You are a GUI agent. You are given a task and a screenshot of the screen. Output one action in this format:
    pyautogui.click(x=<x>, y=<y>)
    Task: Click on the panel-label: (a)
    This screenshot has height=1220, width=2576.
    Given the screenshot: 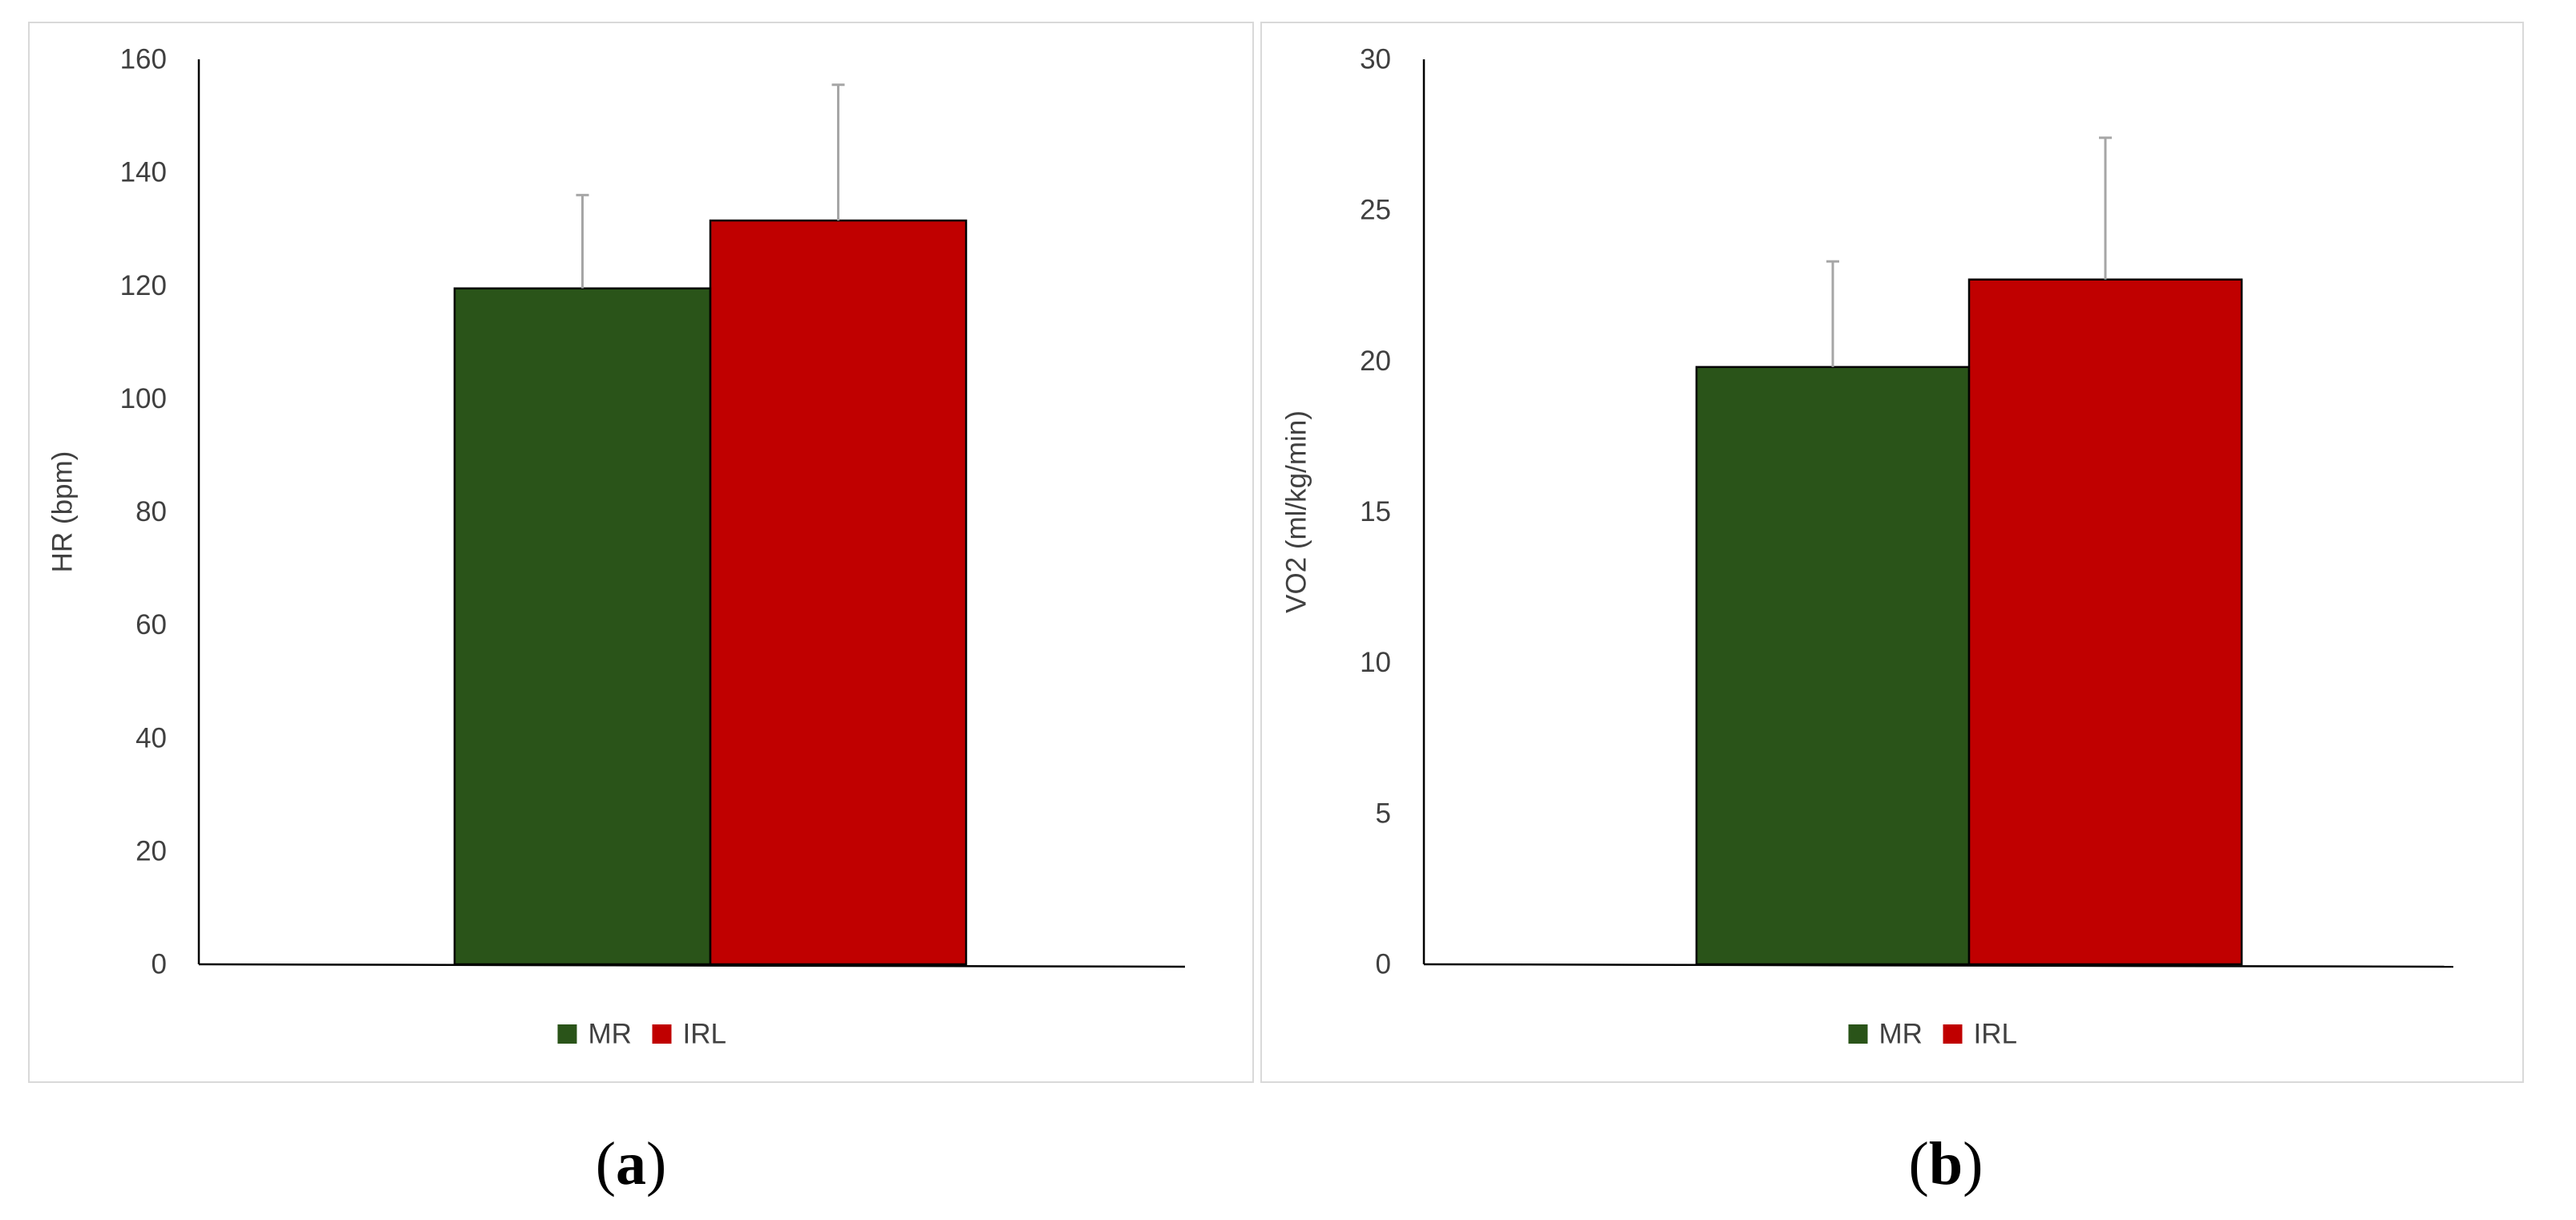 What is the action you would take?
    pyautogui.click(x=631, y=1164)
    